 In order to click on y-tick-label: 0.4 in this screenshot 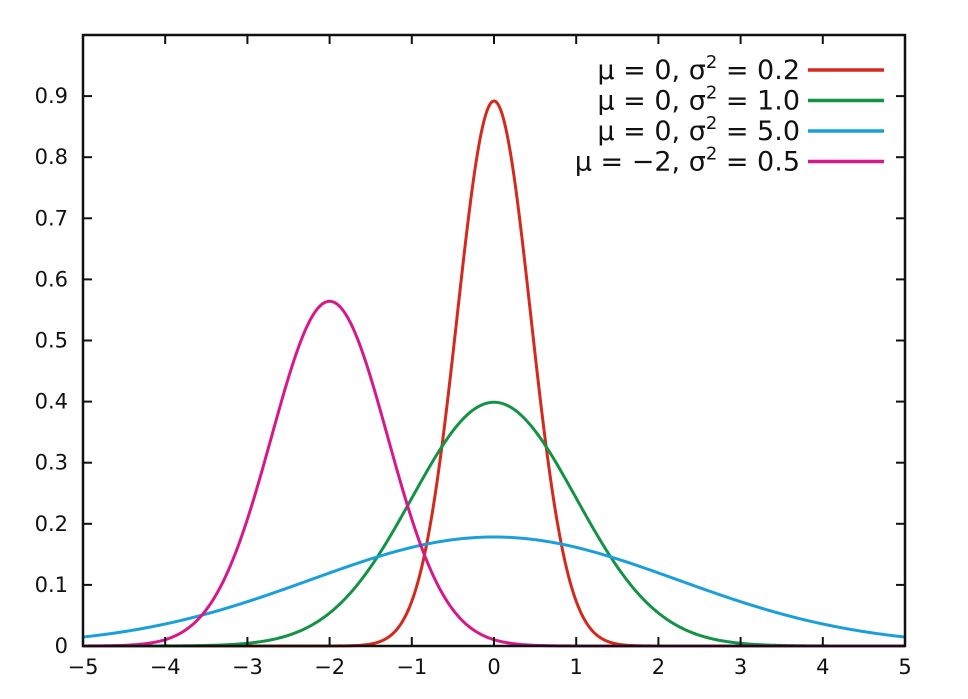, I will do `click(51, 402)`.